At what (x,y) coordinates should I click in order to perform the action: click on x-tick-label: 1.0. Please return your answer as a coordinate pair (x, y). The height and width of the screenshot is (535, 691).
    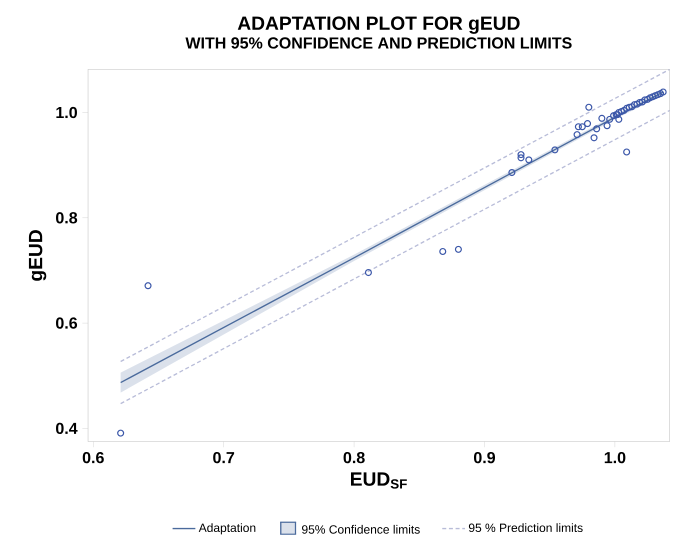
    Looking at the image, I should click on (615, 458).